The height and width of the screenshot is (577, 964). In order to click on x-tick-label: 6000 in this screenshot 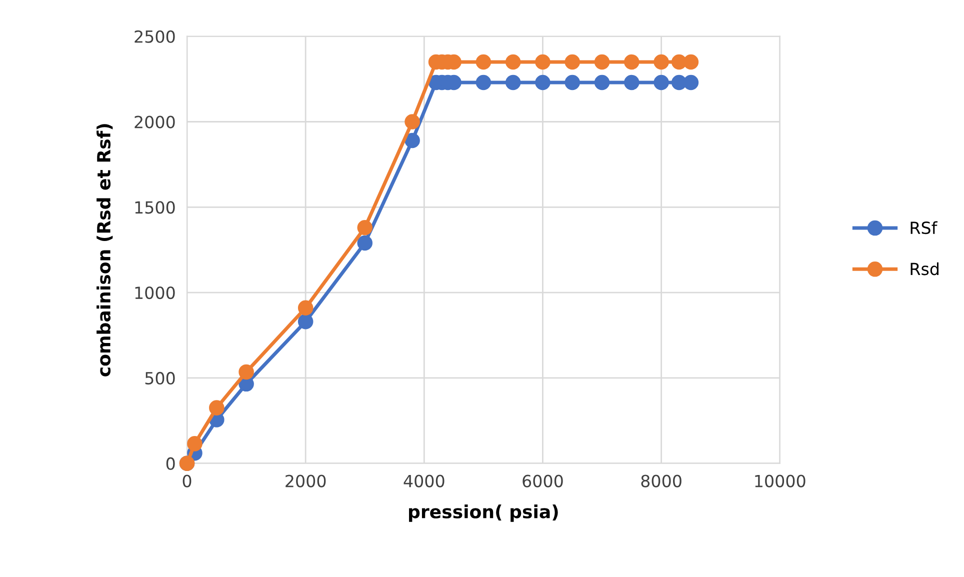, I will do `click(542, 481)`.